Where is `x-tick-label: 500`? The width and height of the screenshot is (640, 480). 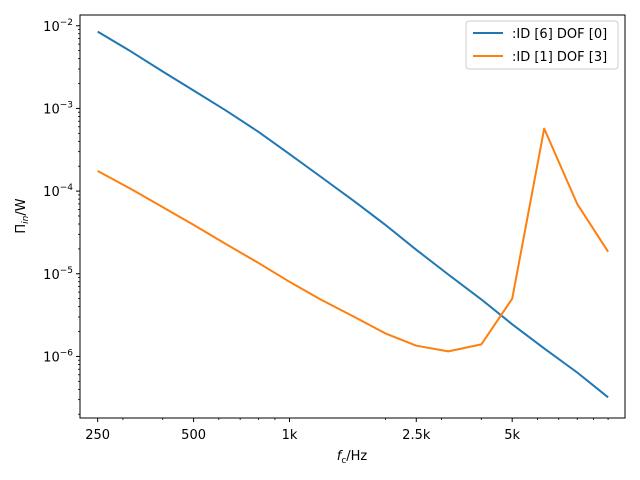
x-tick-label: 500 is located at coordinates (193, 435).